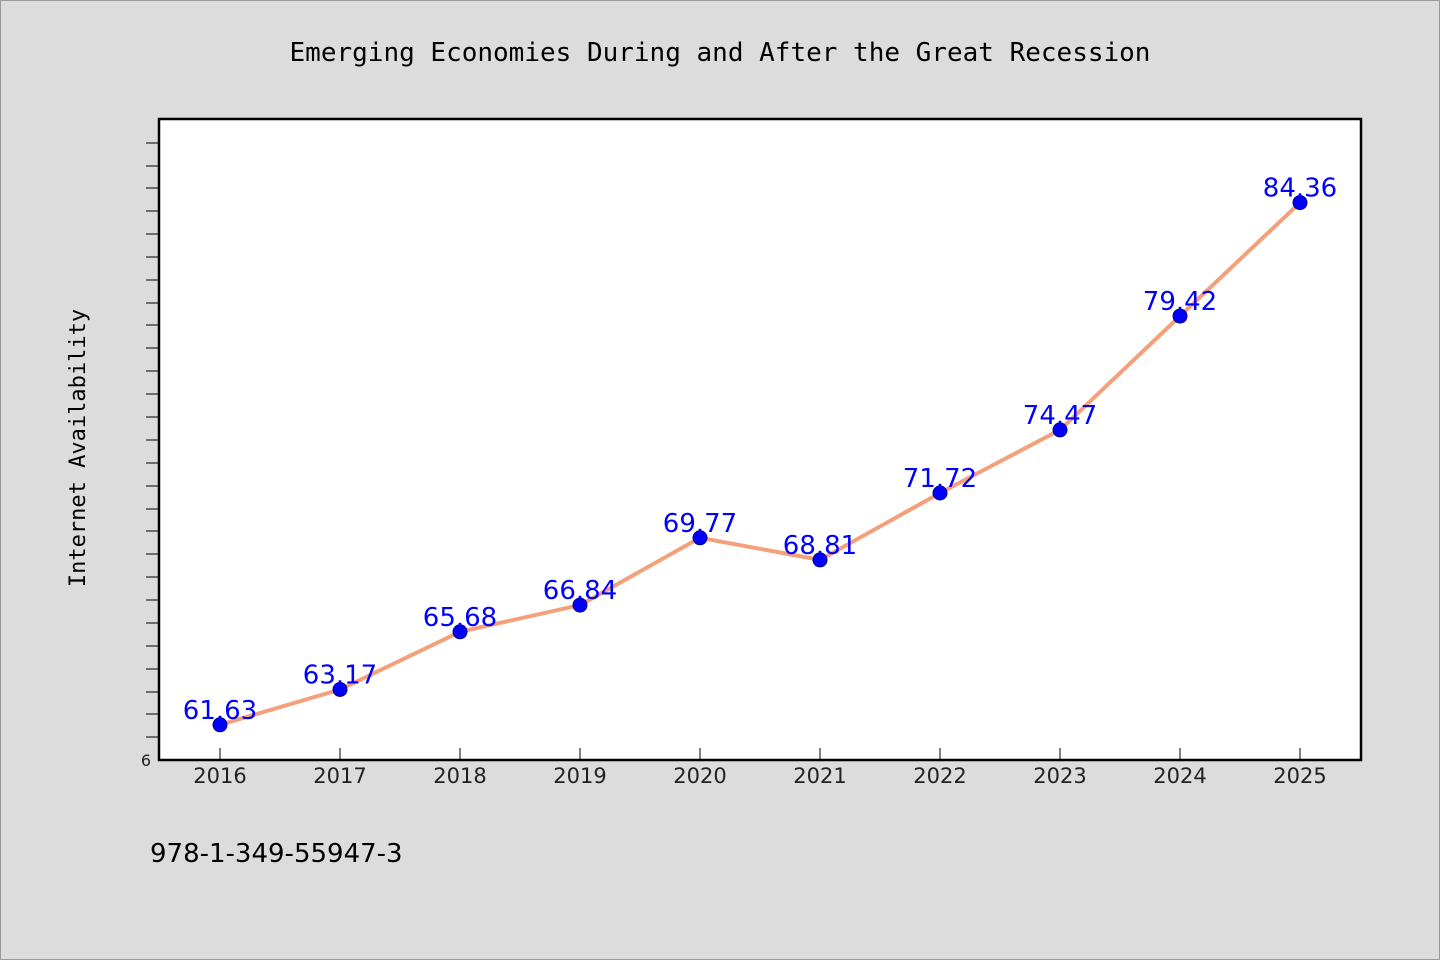 The height and width of the screenshot is (960, 1440). What do you see at coordinates (819, 776) in the screenshot?
I see `x-tick-label: 2021` at bounding box center [819, 776].